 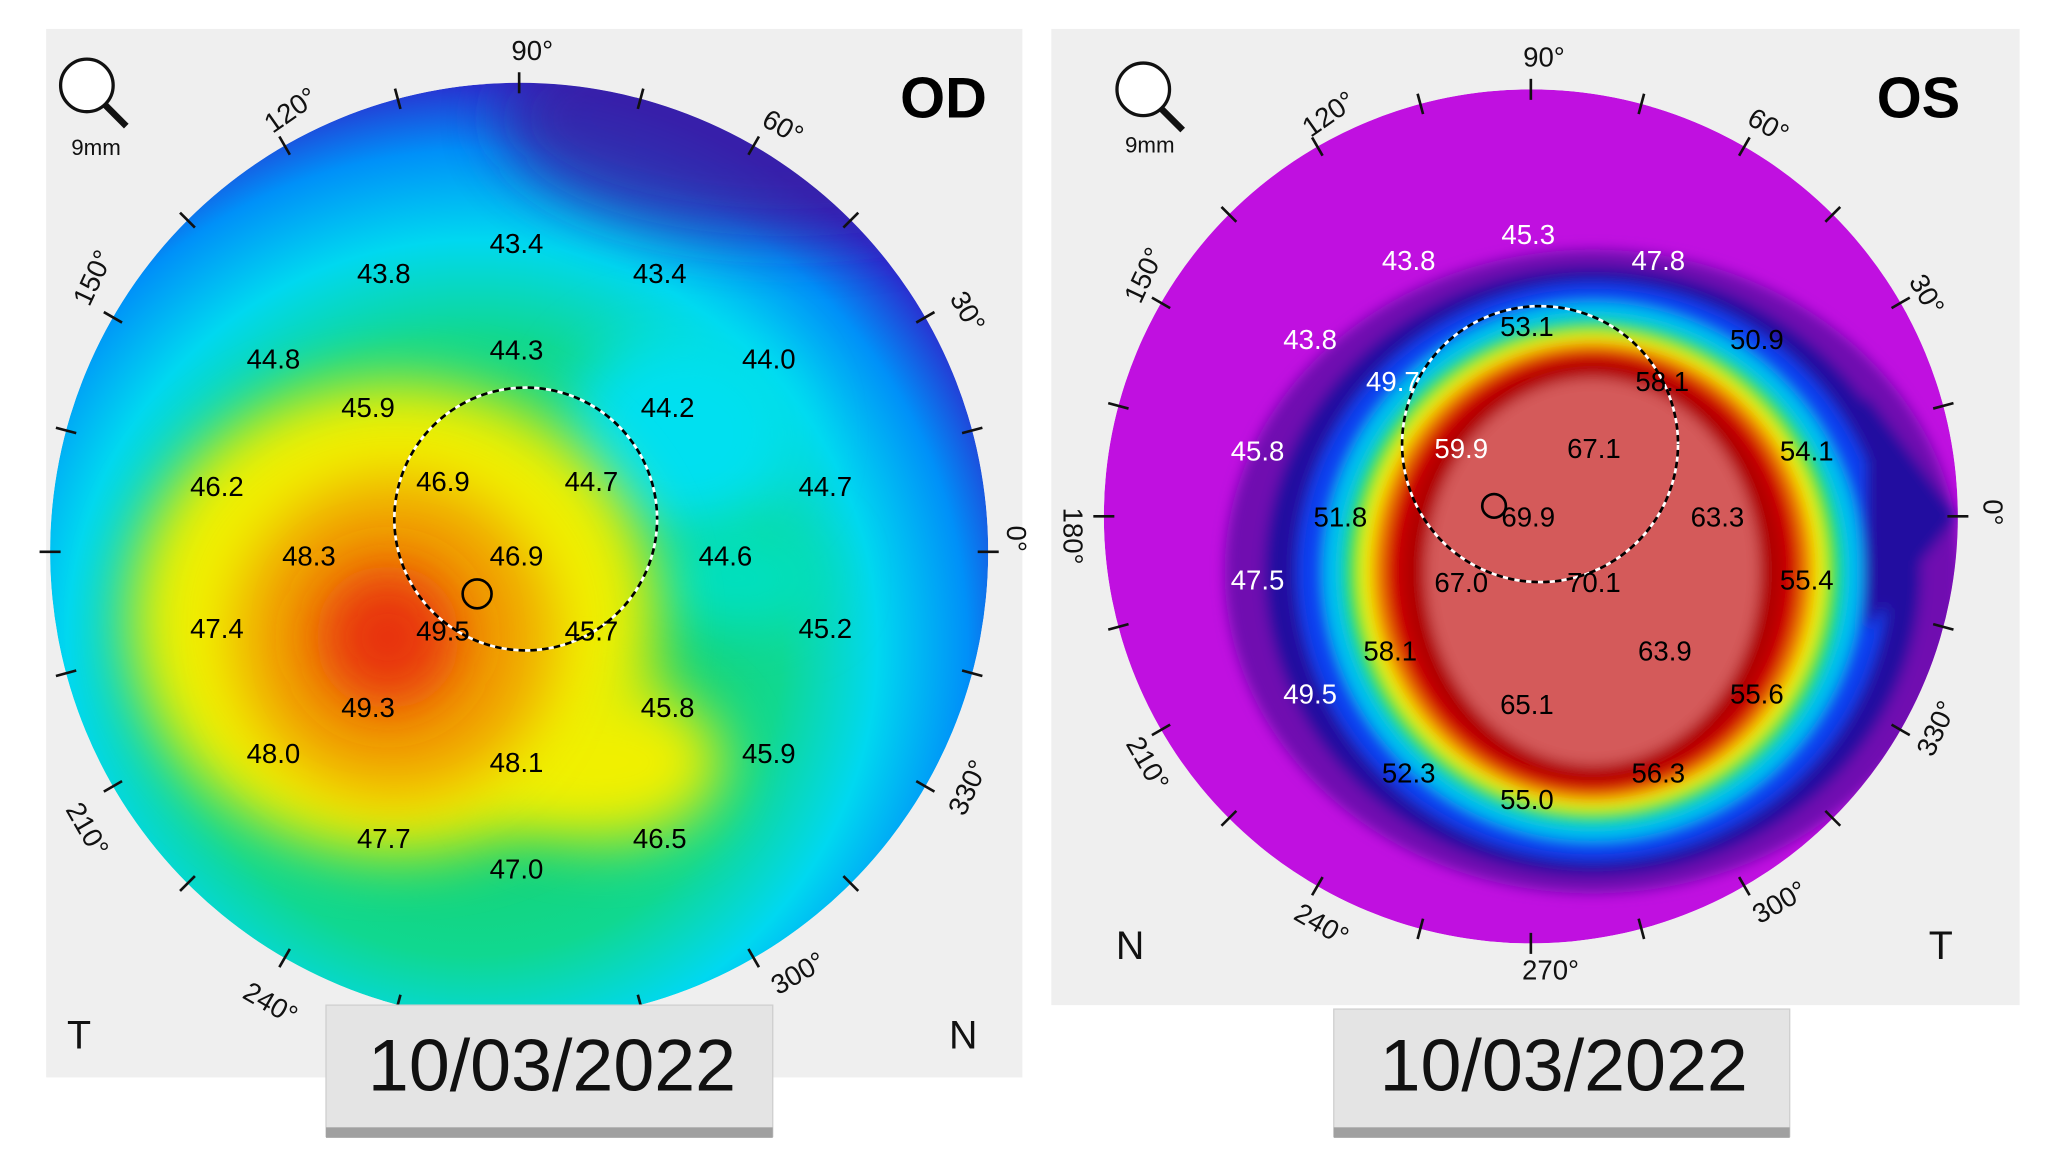 What do you see at coordinates (825, 628) in the screenshot?
I see `map-value: 45.2` at bounding box center [825, 628].